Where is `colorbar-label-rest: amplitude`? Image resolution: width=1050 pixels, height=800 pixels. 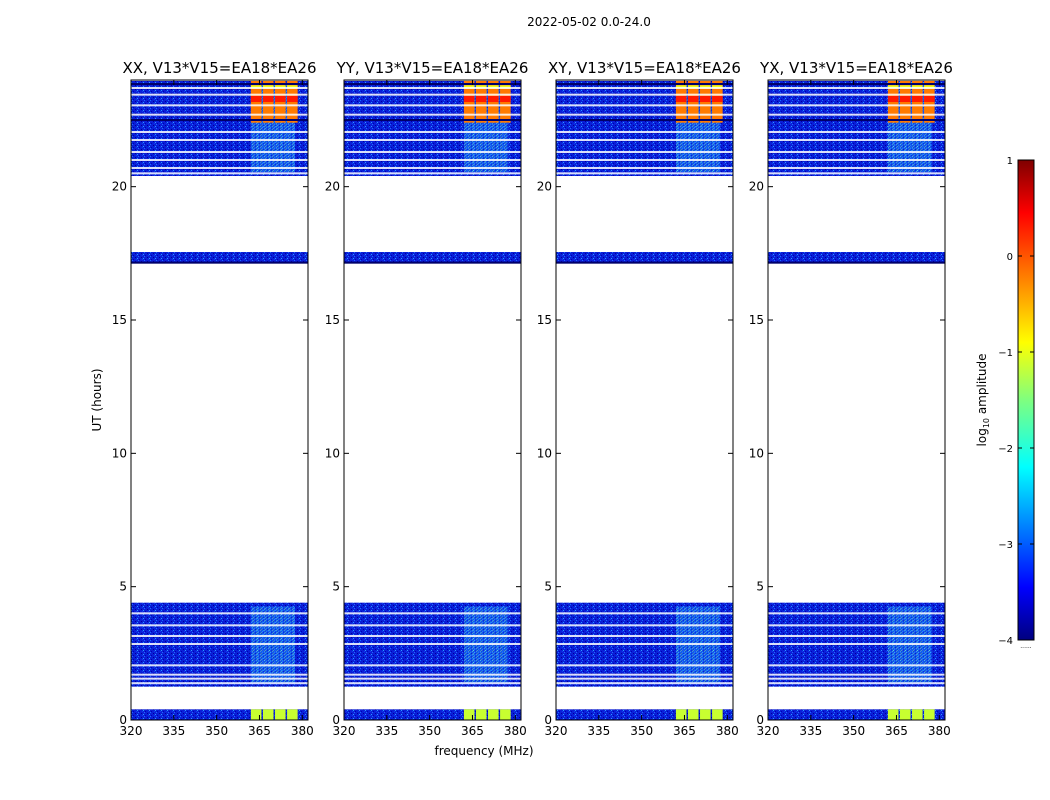
colorbar-label-rest: amplitude is located at coordinates (982, 386).